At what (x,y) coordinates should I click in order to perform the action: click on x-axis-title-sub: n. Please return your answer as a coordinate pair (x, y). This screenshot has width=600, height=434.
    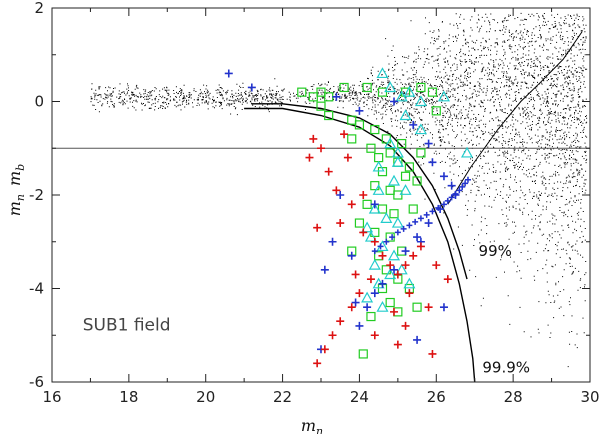
    Looking at the image, I should click on (319, 429).